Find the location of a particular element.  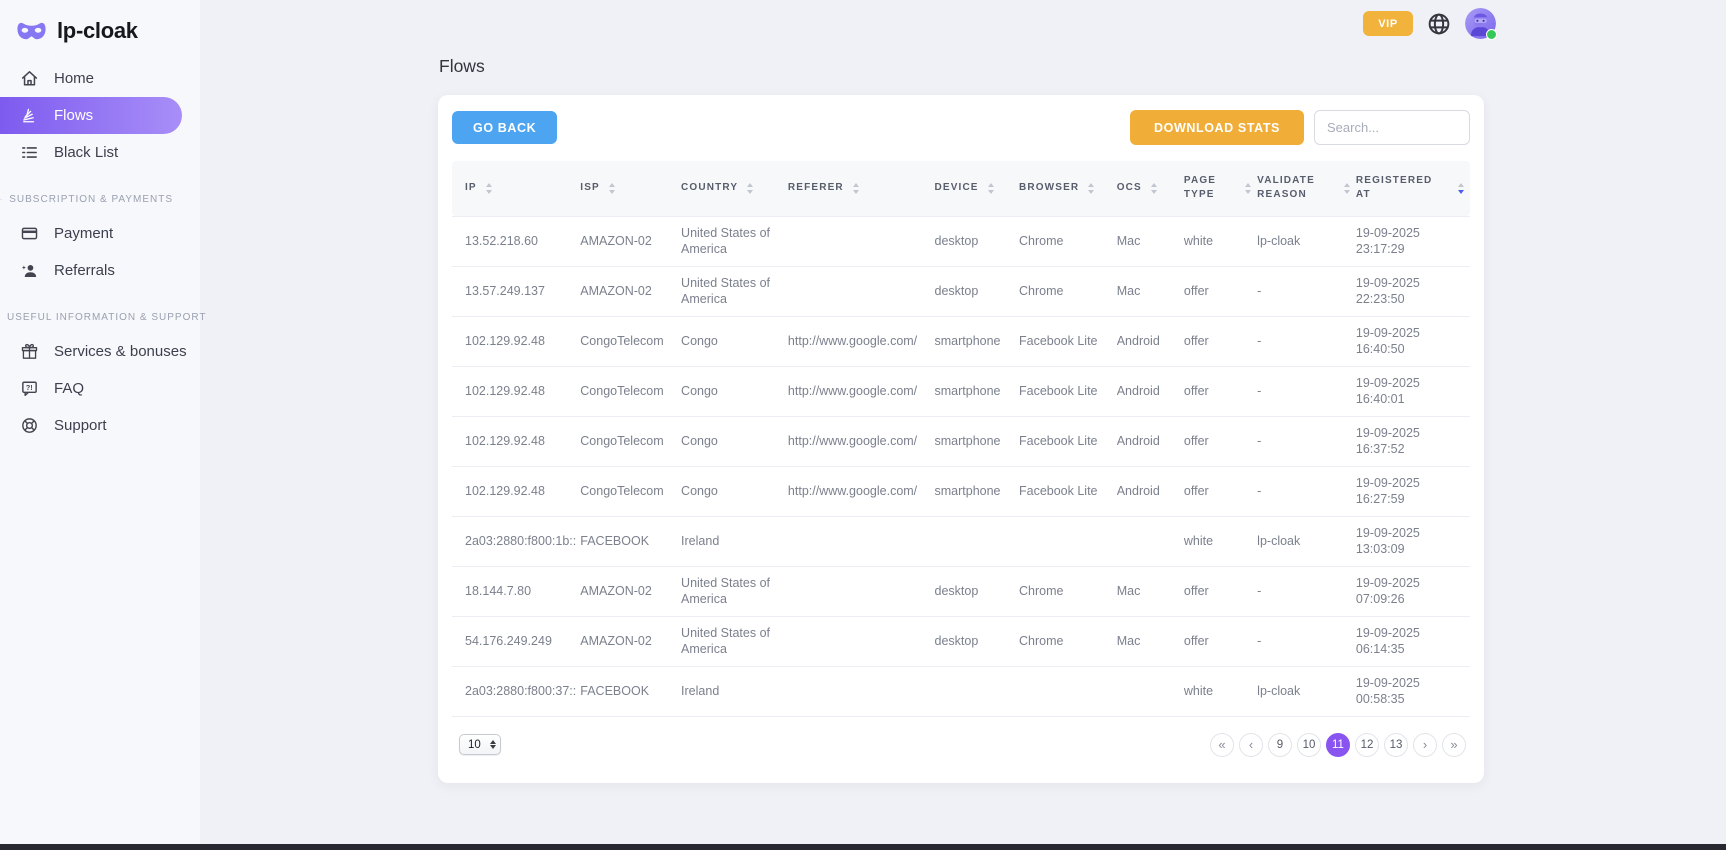

column-header-country: COUNTRY is located at coordinates (734, 188).